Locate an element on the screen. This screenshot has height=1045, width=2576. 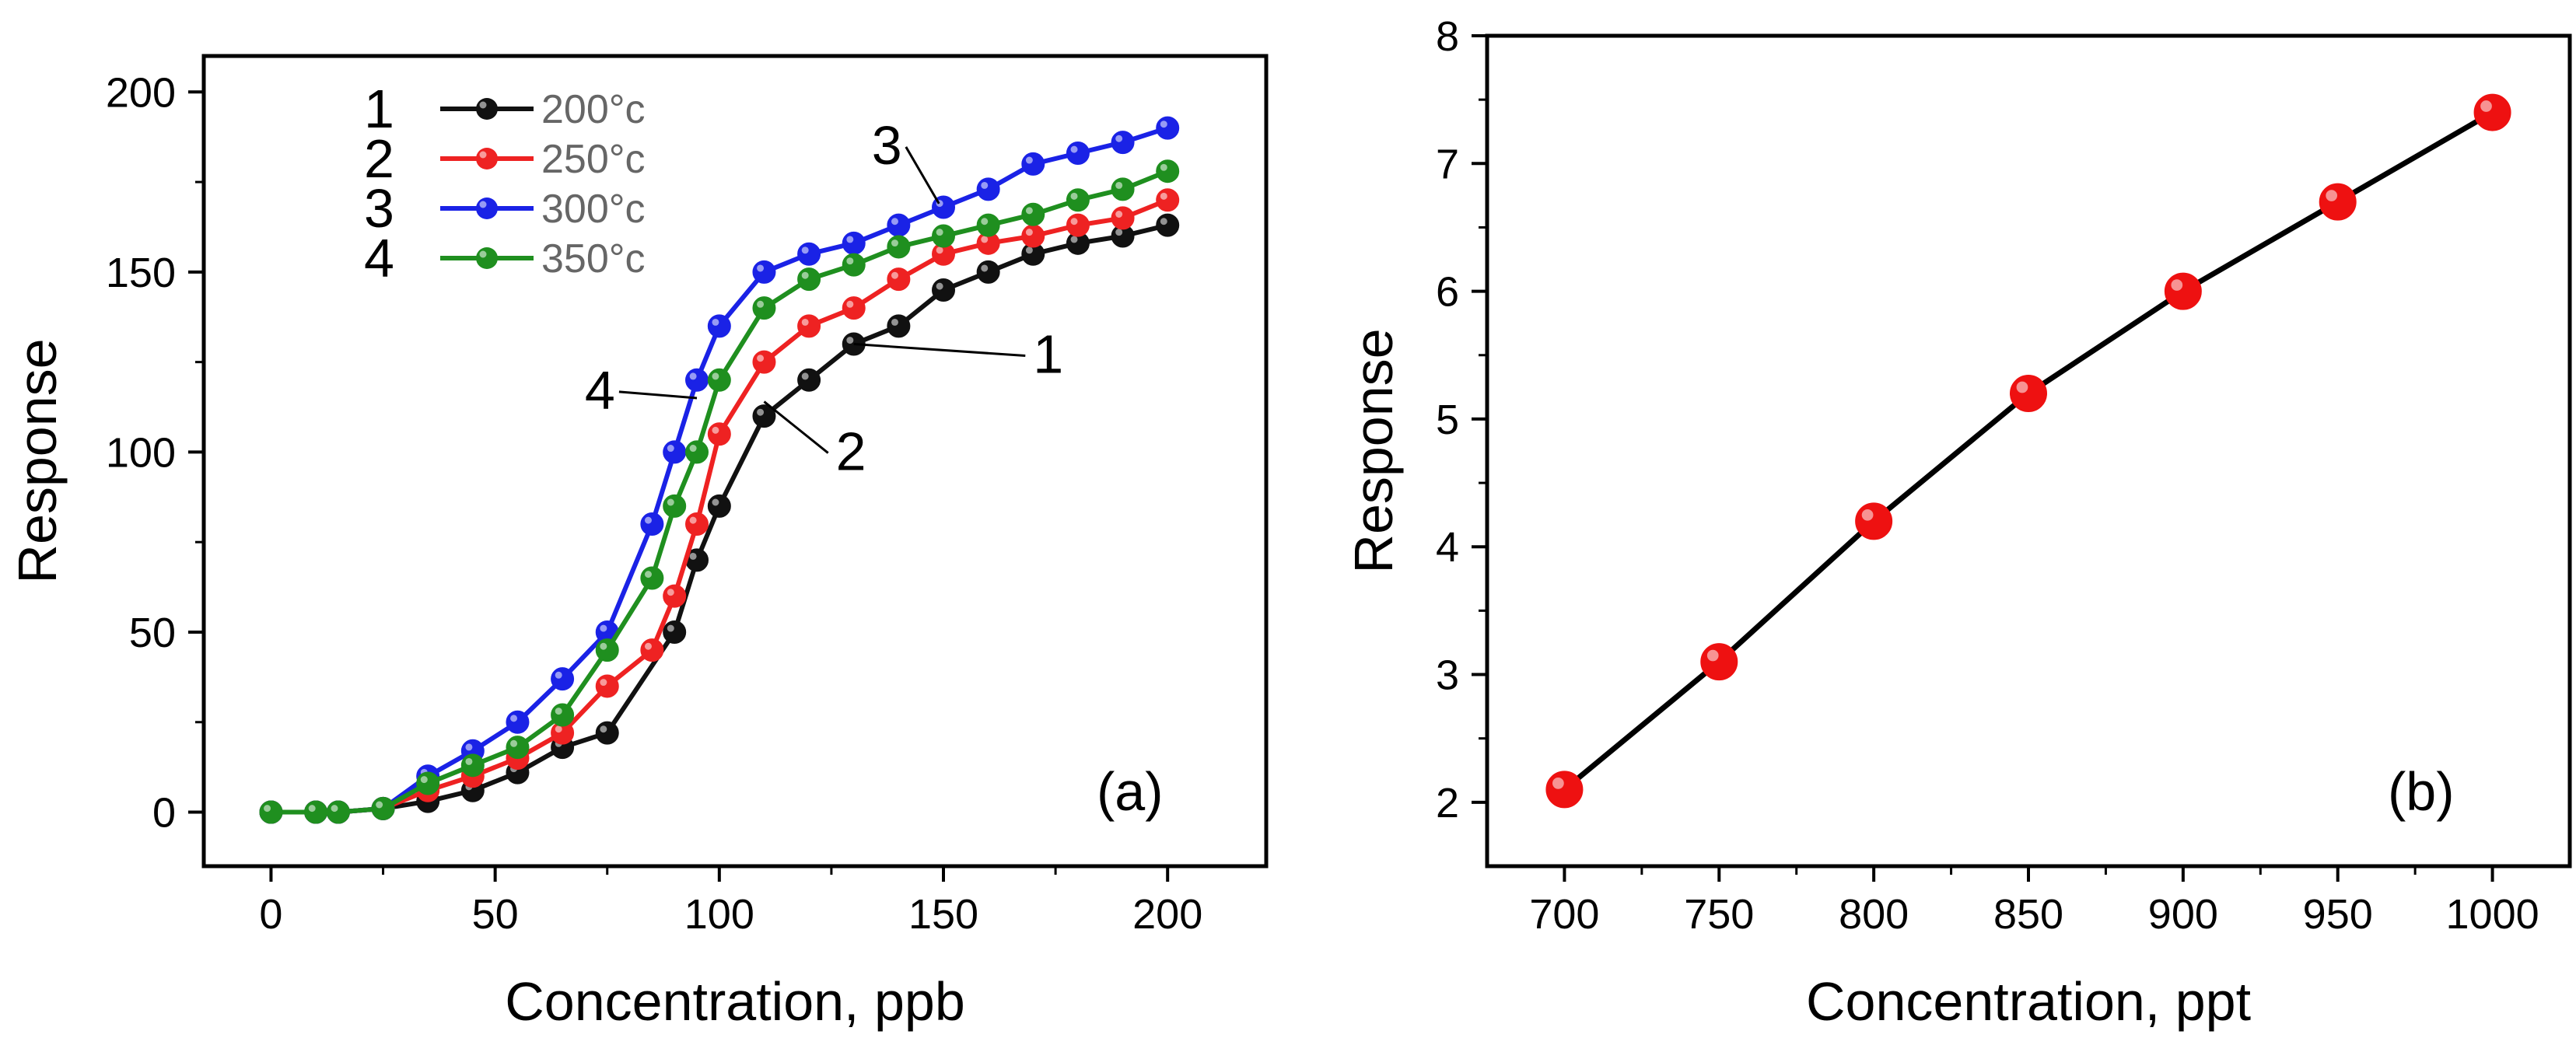
y-tick-label: 100 is located at coordinates (141, 452).